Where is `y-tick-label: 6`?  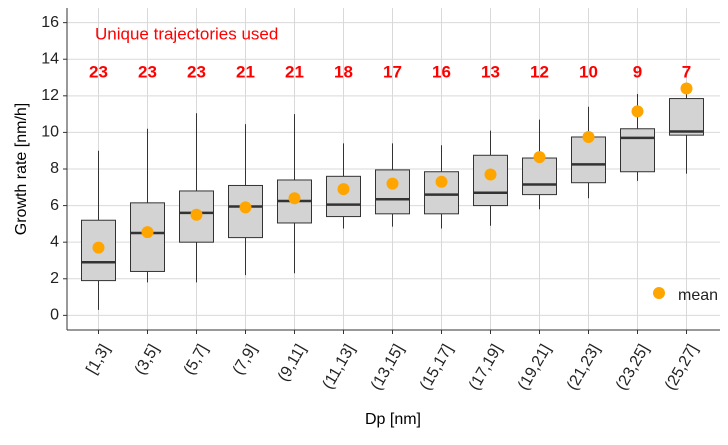 y-tick-label: 6 is located at coordinates (54, 205).